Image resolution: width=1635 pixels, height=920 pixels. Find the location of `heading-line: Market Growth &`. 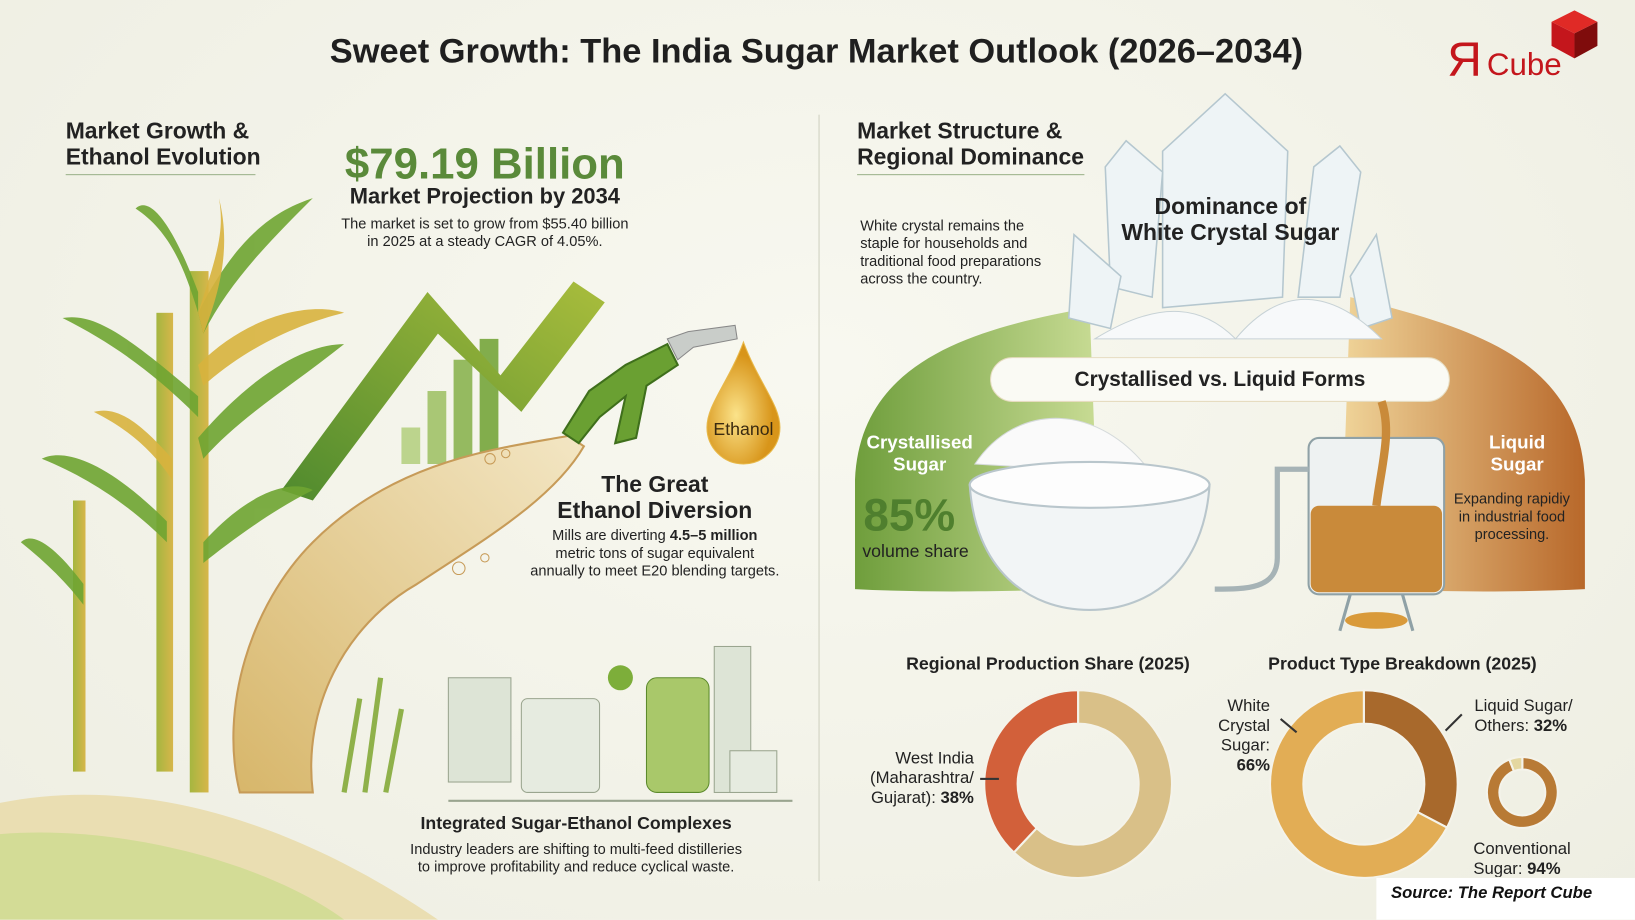

heading-line: Market Growth & is located at coordinates (157, 130).